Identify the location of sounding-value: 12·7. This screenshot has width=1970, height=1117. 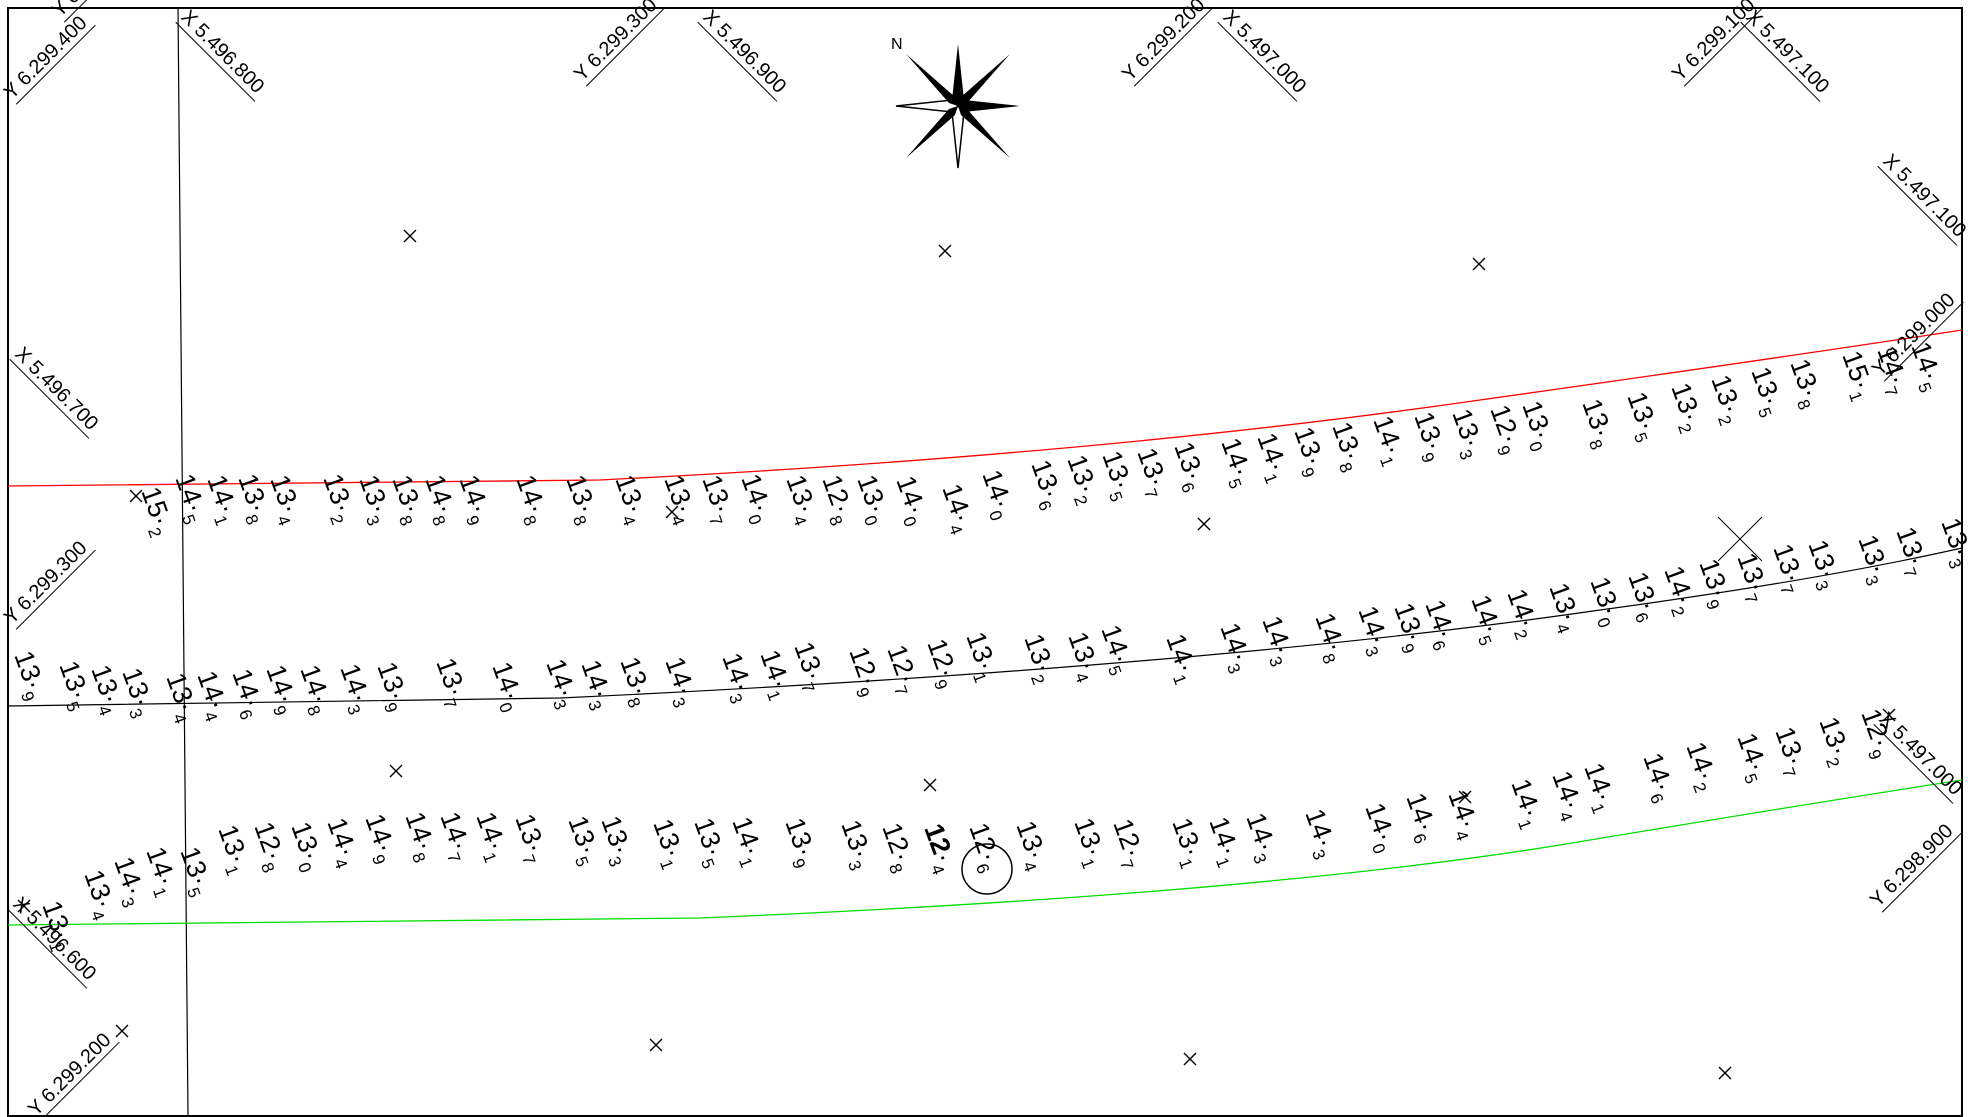
(901, 670).